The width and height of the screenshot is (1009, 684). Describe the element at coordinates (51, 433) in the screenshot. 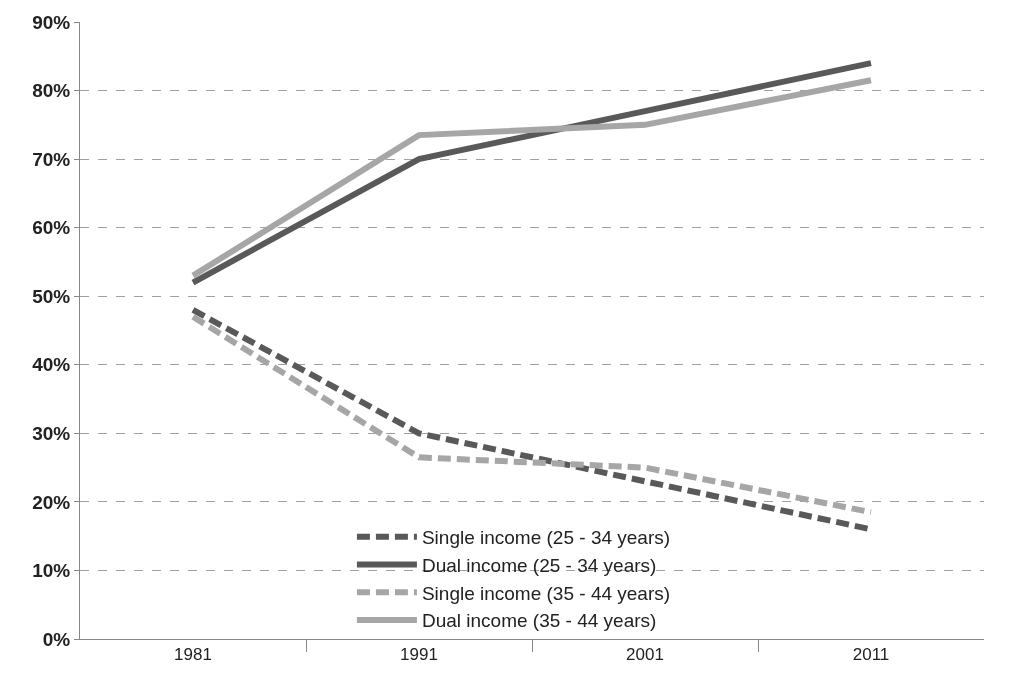

I see `y-tick-label: 30%` at that location.